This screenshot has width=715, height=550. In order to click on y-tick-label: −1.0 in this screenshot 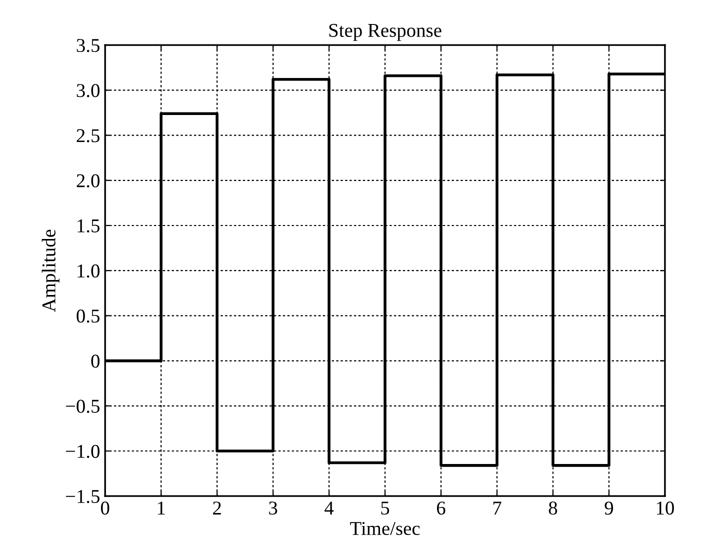, I will do `click(83, 451)`.